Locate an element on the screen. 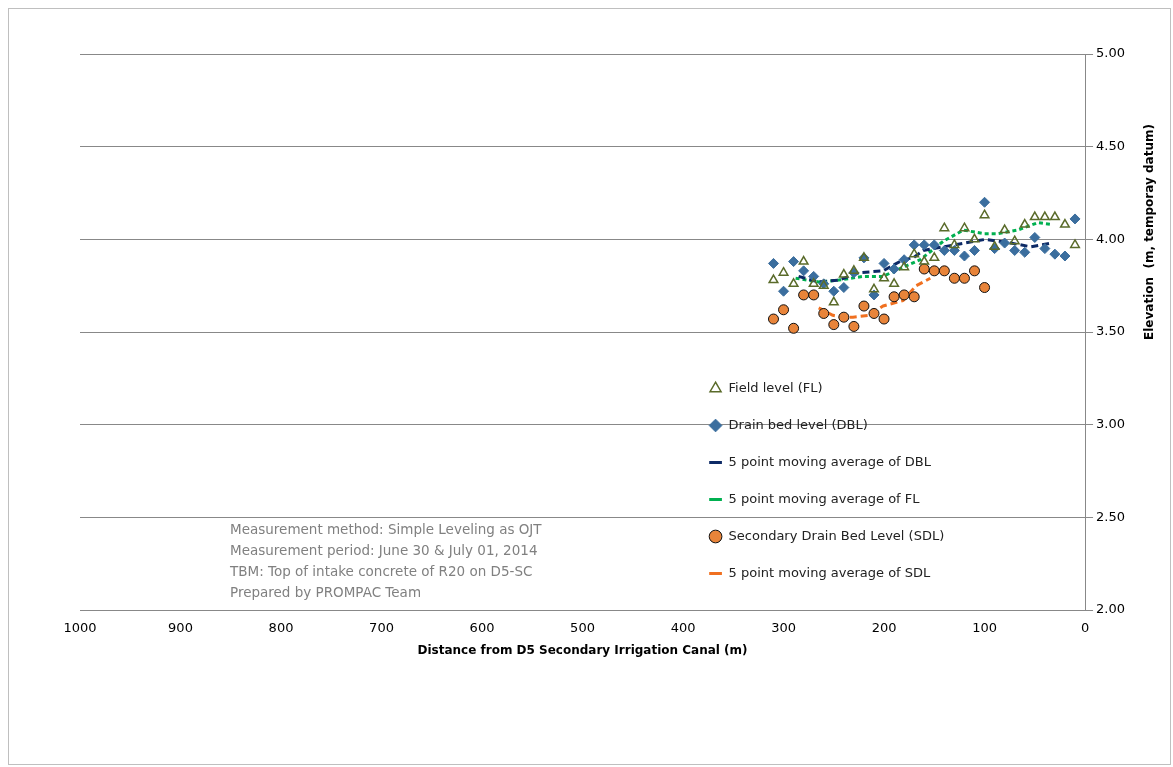 This screenshot has width=1173, height=767. y-tick-label: 5.00 is located at coordinates (1111, 53).